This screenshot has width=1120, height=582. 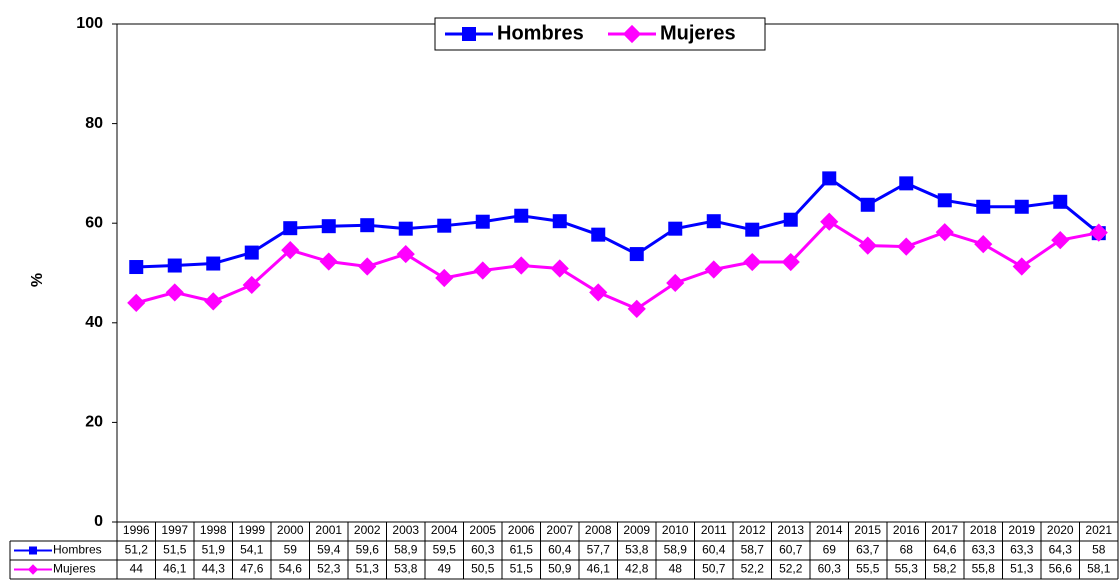 What do you see at coordinates (213, 530) in the screenshot?
I see `x-tick-label: 1998` at bounding box center [213, 530].